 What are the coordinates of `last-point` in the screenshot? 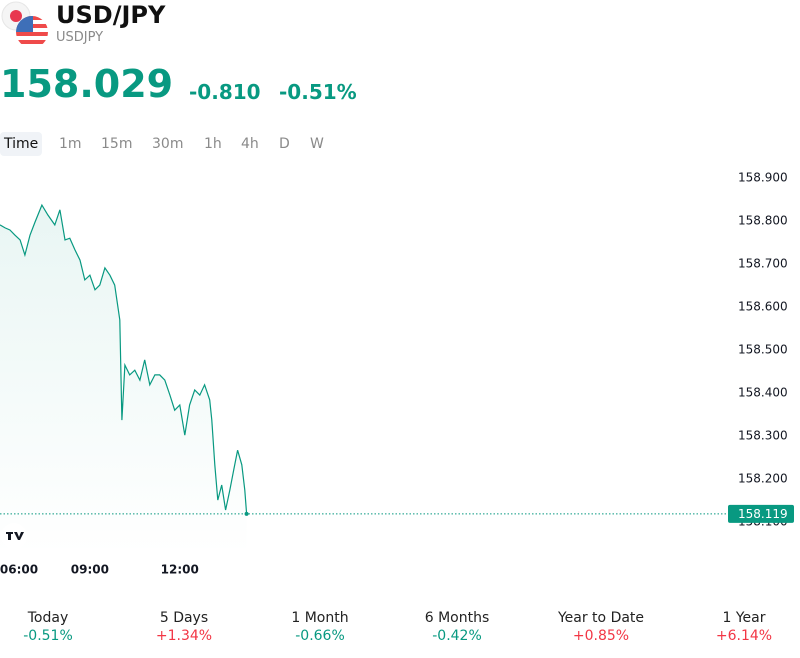 It's located at (246, 513).